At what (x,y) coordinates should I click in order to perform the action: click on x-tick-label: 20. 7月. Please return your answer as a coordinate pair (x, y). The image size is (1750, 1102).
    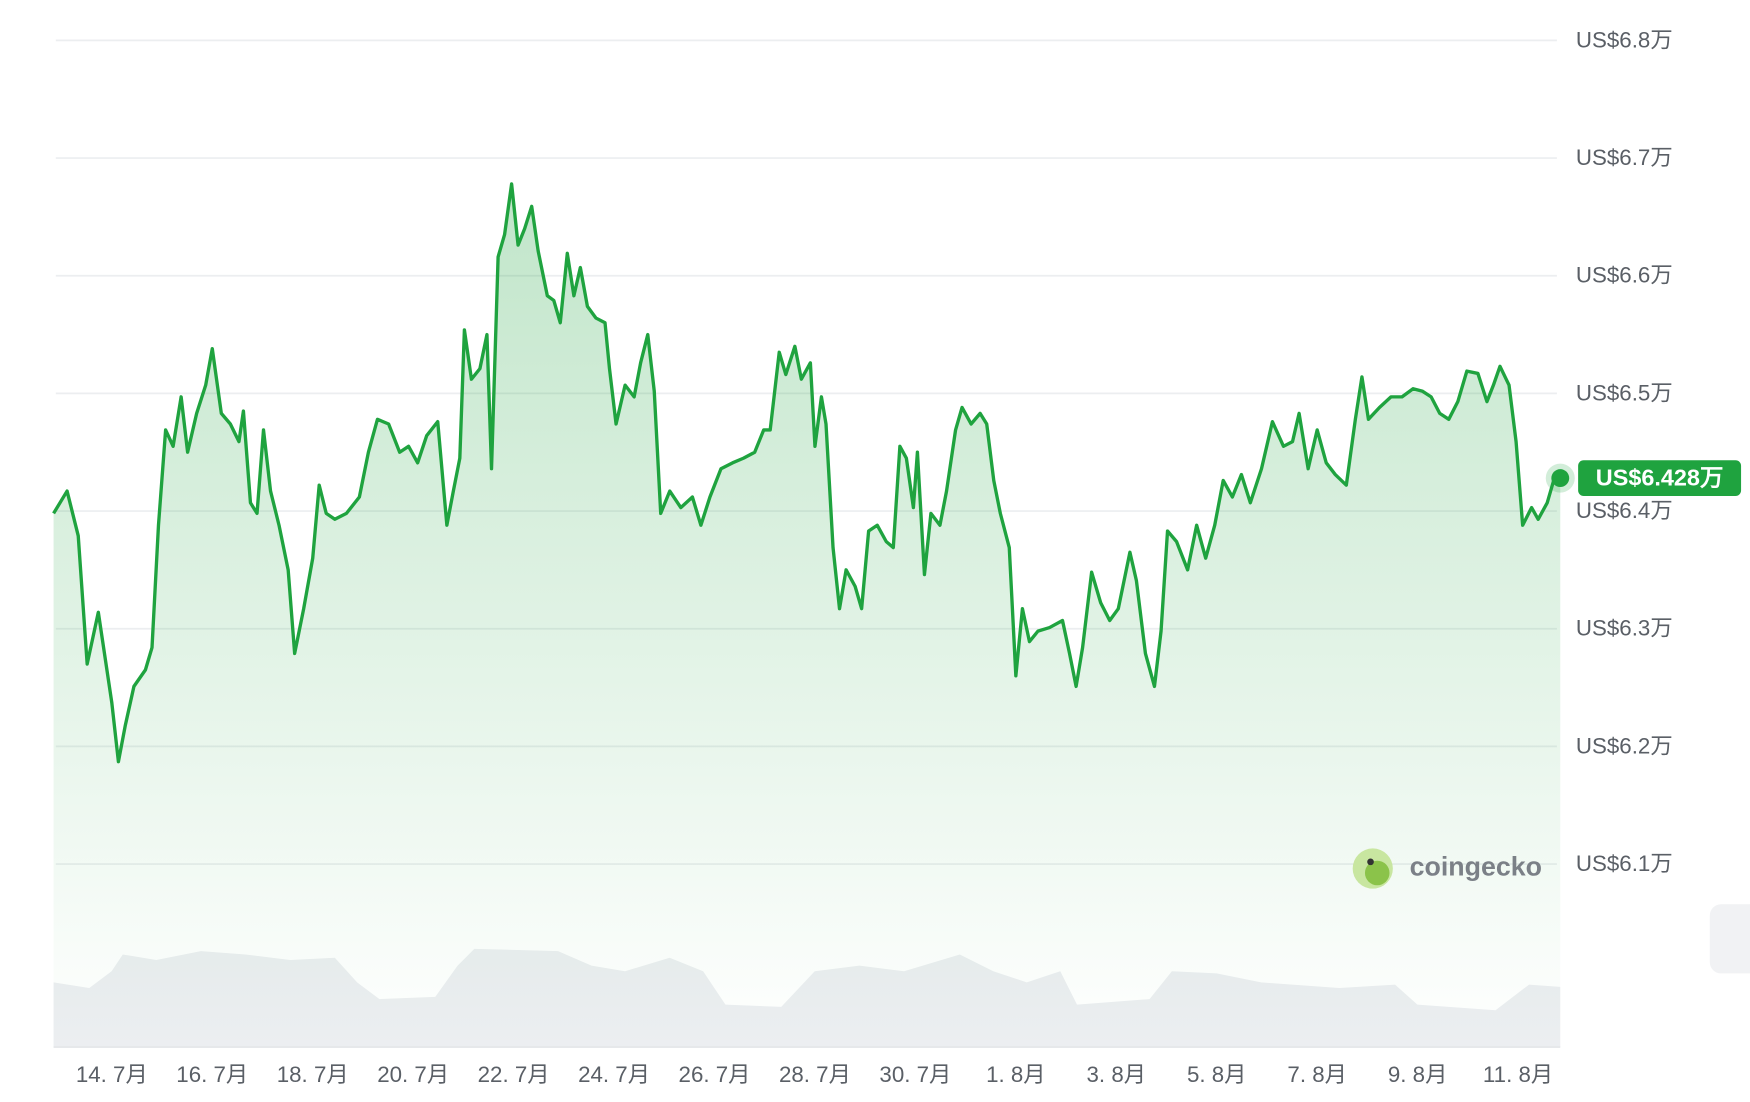
    Looking at the image, I should click on (413, 1074).